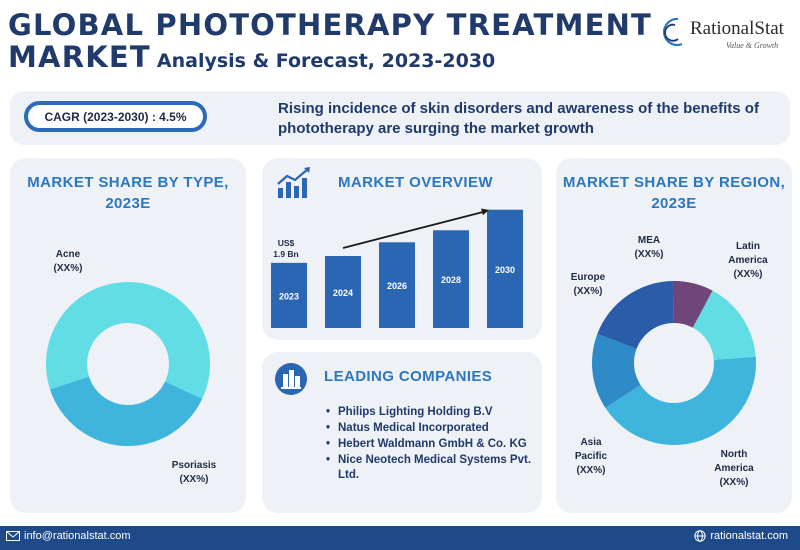 The height and width of the screenshot is (550, 800). I want to click on mail-icon, so click(13, 536).